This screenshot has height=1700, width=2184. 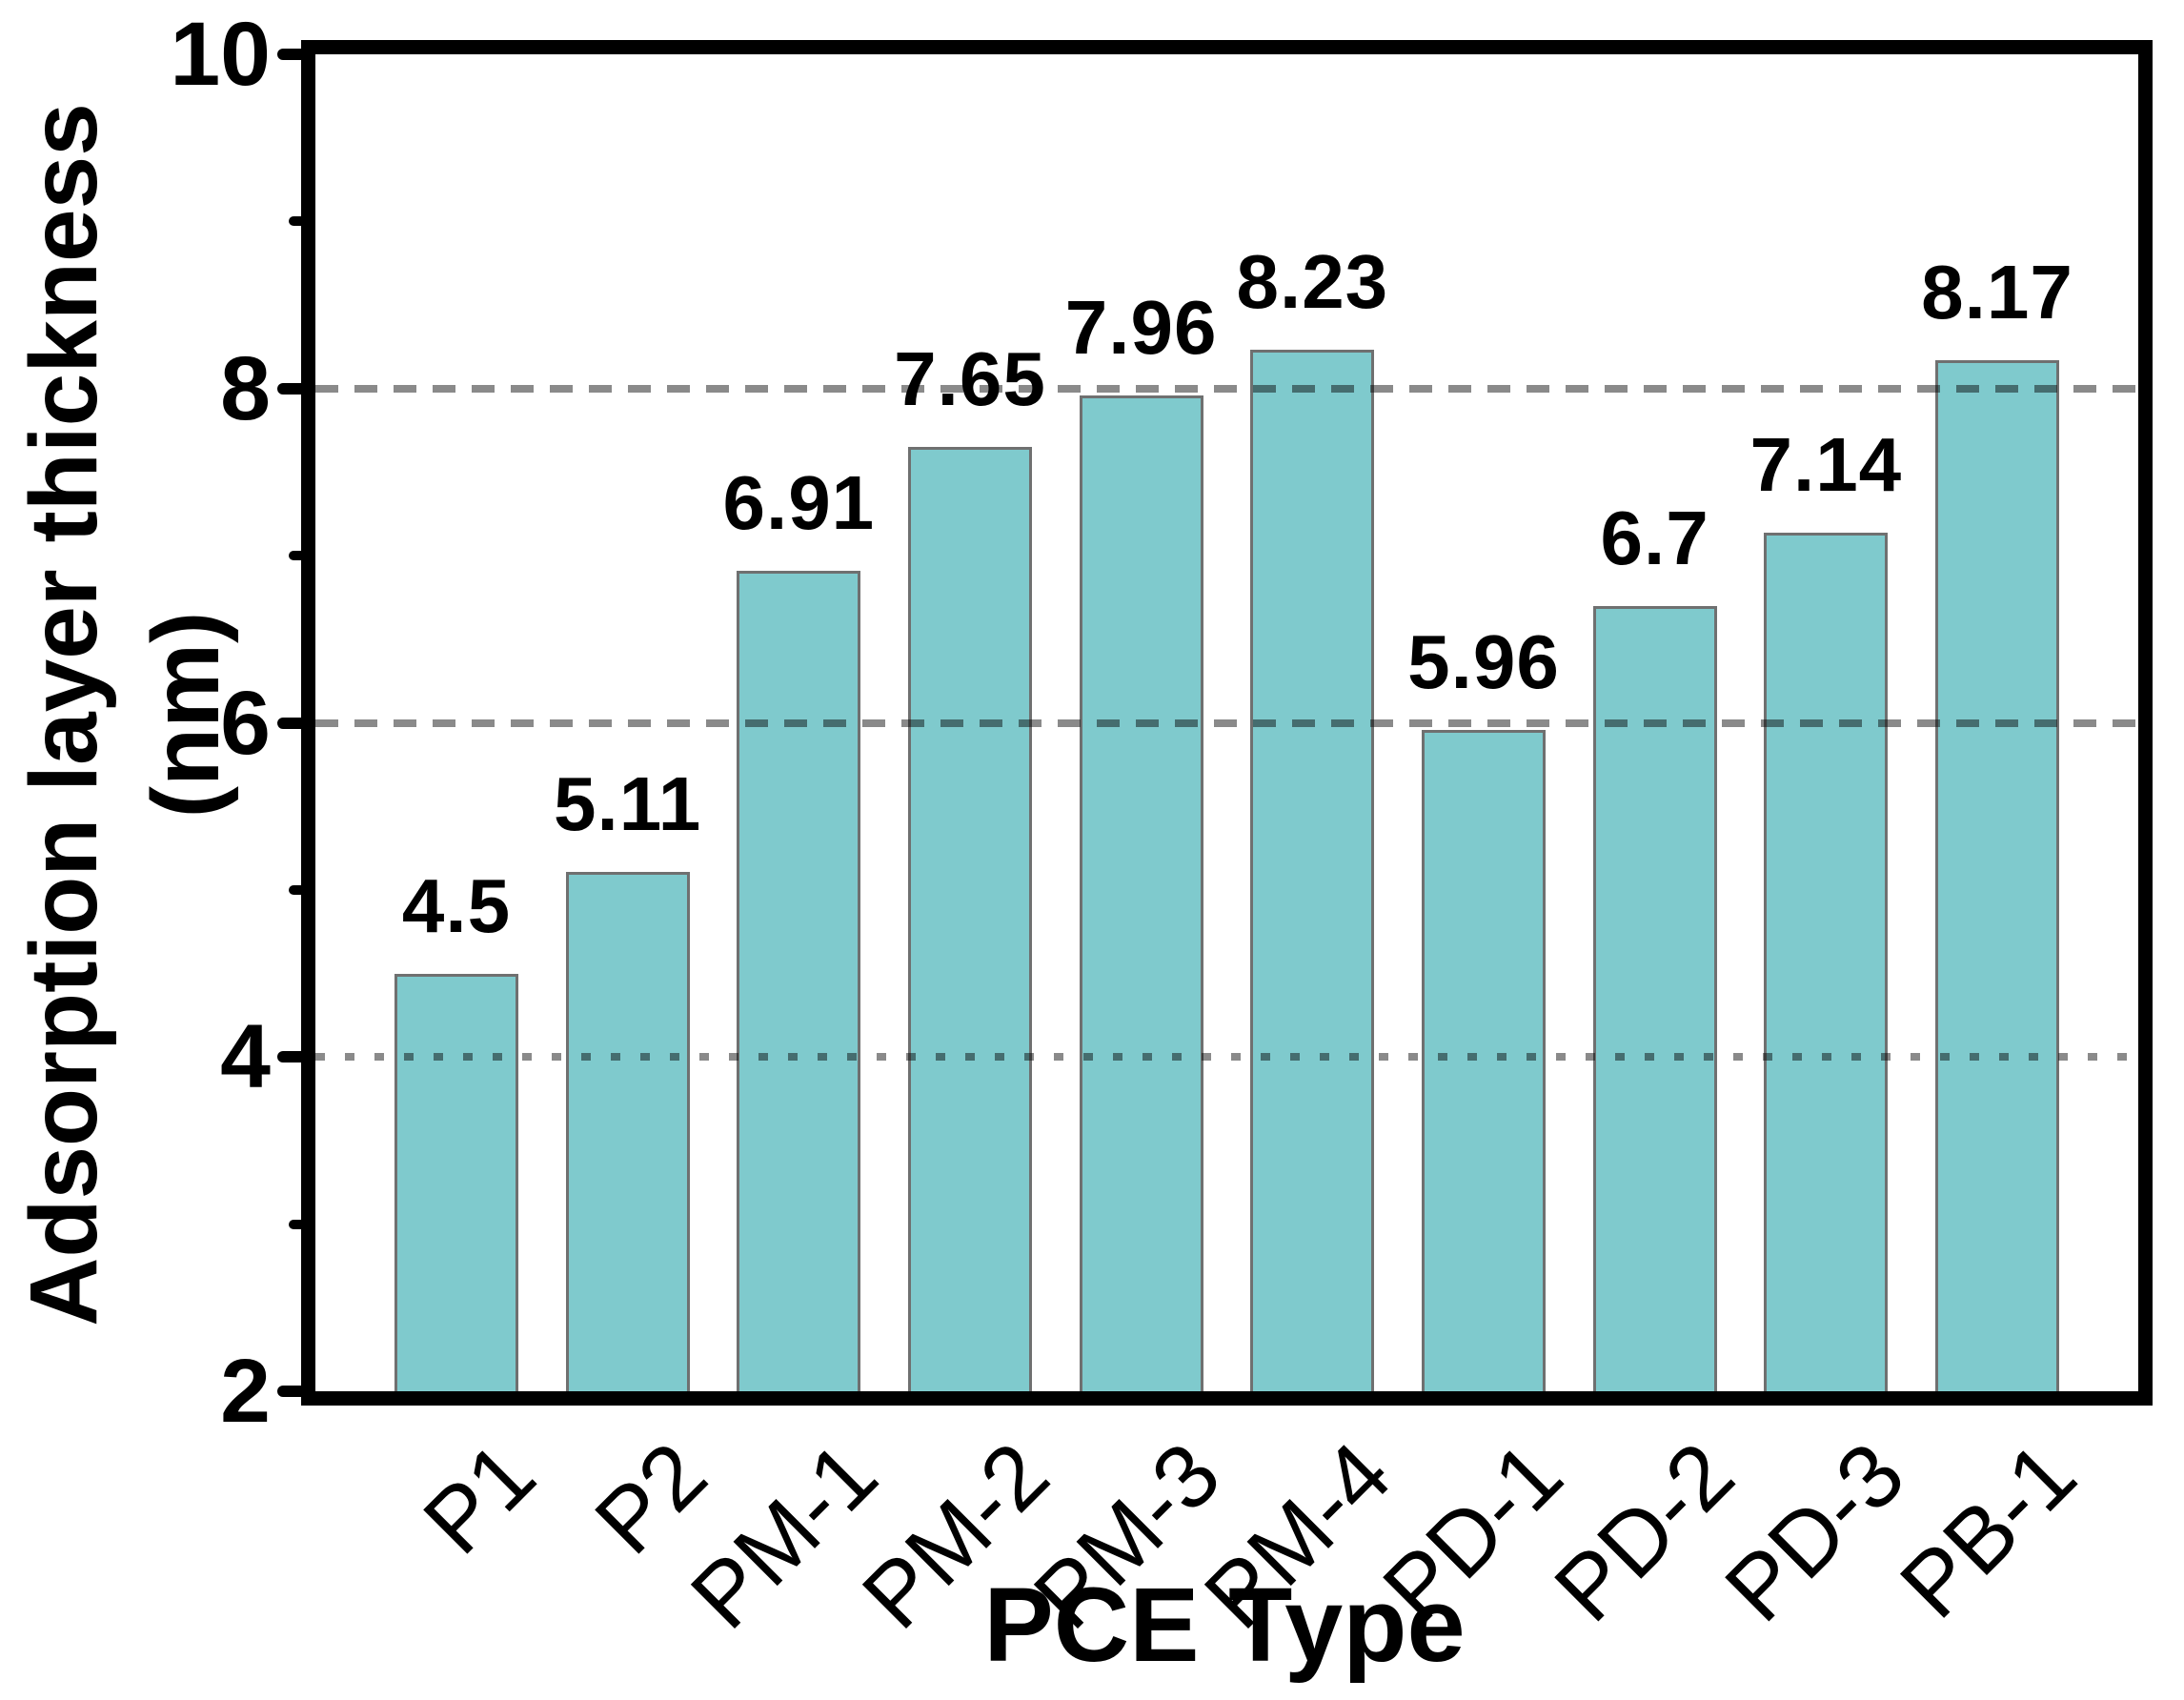 I want to click on bar-p1, so click(x=456, y=1182).